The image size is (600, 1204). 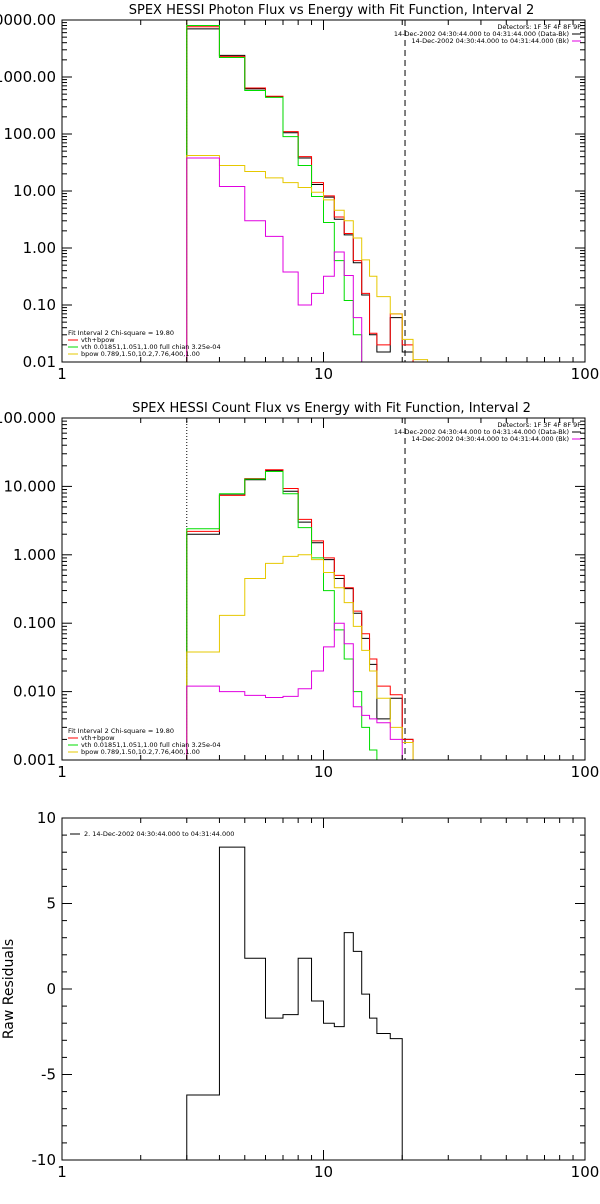 I want to click on y-tick-label: 10, so click(x=46, y=818).